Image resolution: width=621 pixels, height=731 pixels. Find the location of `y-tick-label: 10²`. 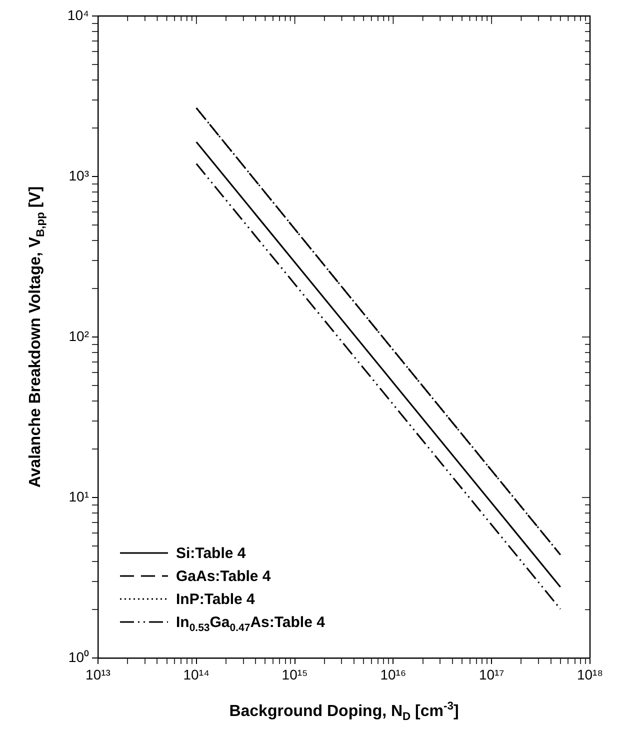

y-tick-label: 10² is located at coordinates (79, 336).